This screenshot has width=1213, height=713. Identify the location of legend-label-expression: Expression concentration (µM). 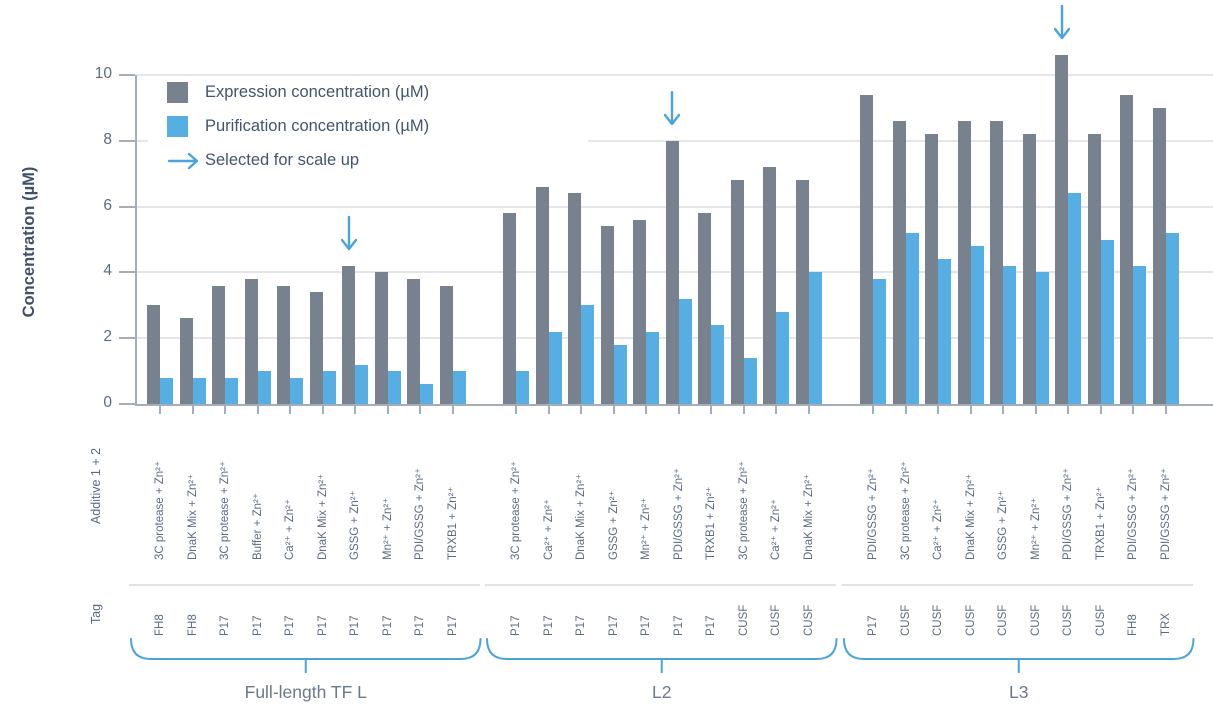
(317, 92).